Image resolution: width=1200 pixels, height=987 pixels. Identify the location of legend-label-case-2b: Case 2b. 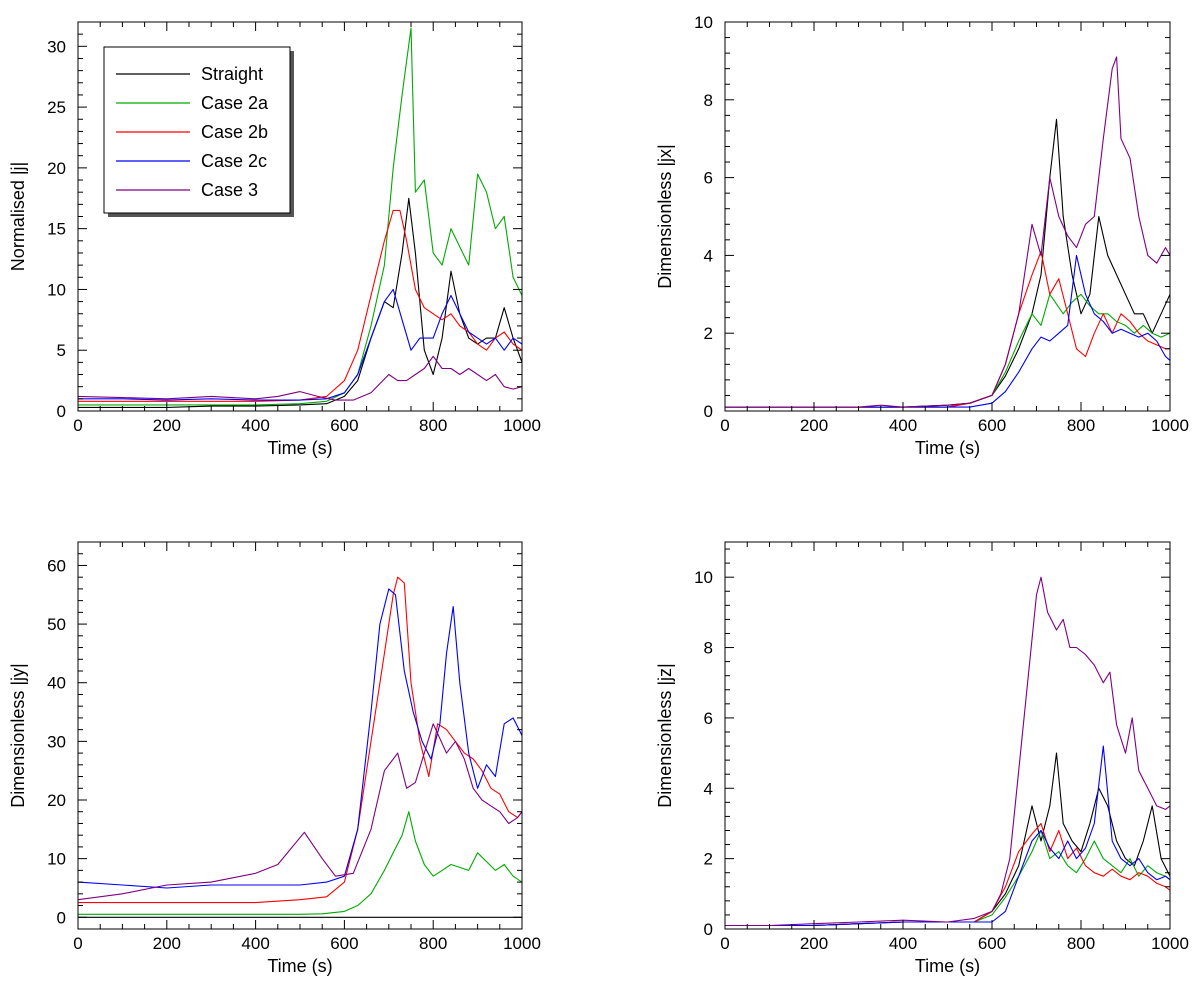
(234, 132).